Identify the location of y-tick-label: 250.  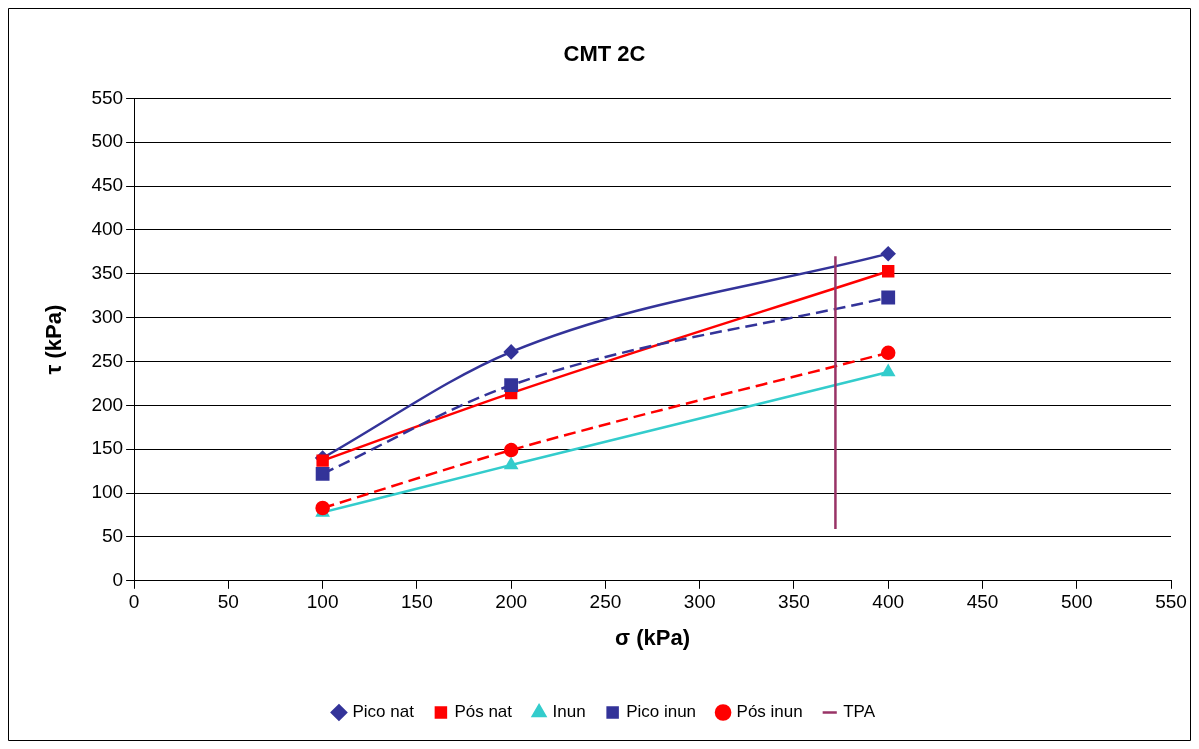
(107, 360).